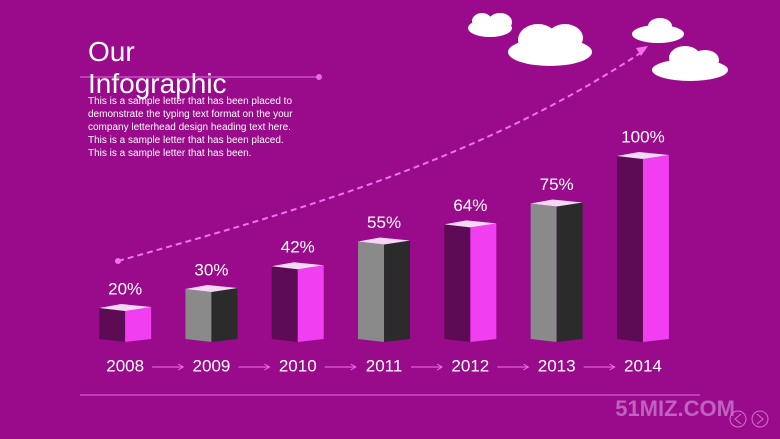  What do you see at coordinates (125, 288) in the screenshot?
I see `value-label: 20%` at bounding box center [125, 288].